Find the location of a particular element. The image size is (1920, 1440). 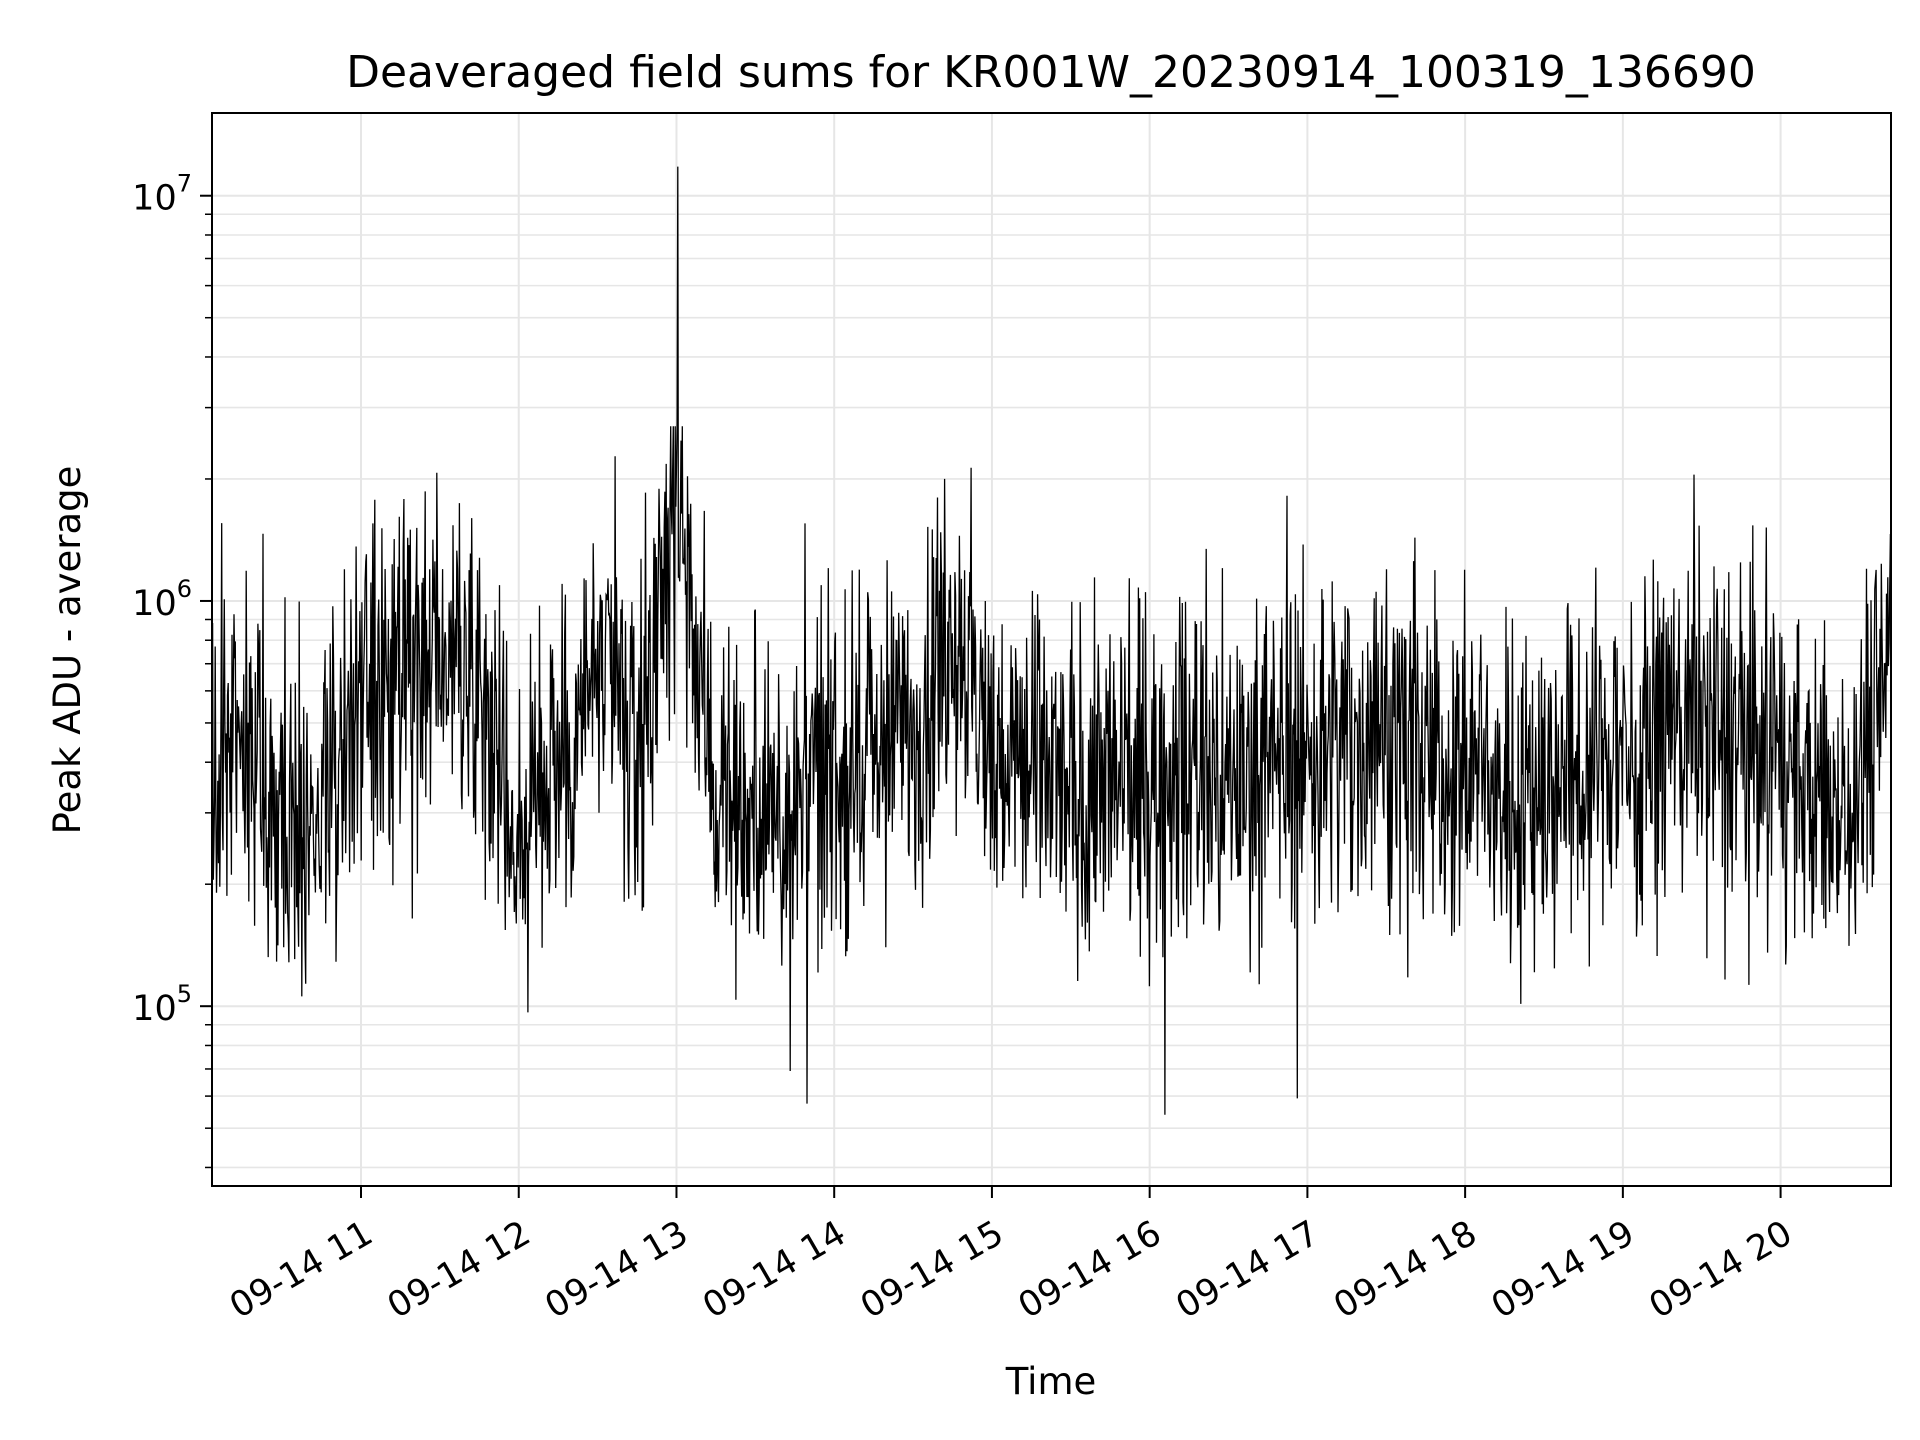

y-tick-label: 10⁵ is located at coordinates (162, 1004).